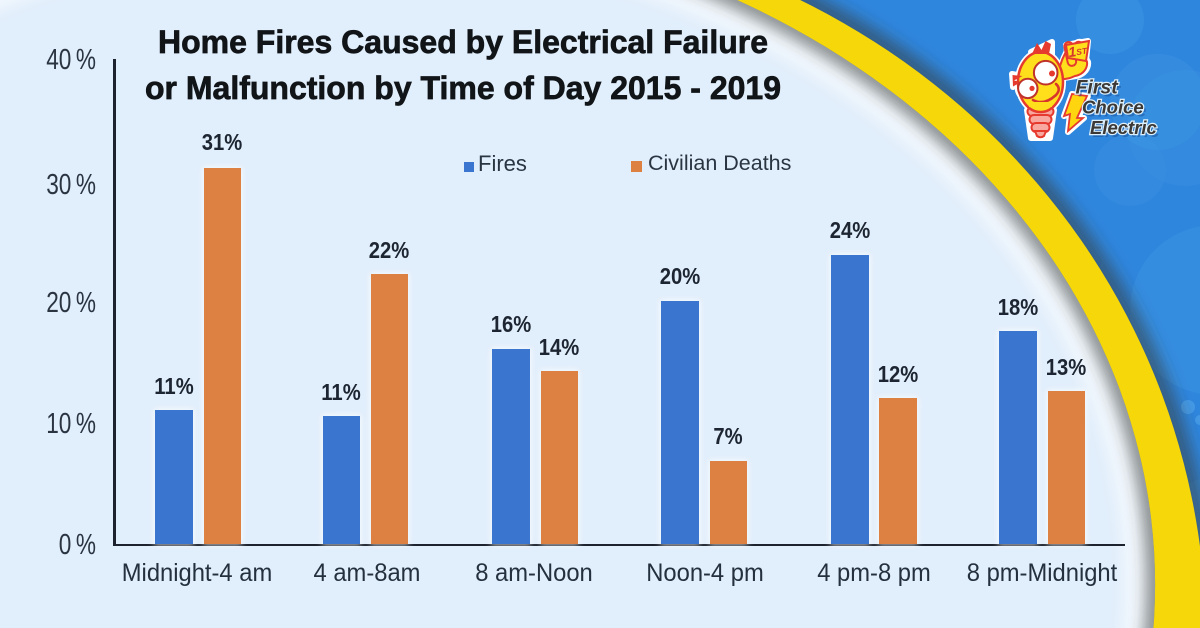 Image resolution: width=1200 pixels, height=628 pixels. Describe the element at coordinates (1078, 51) in the screenshot. I see `svg-text: 1ST` at that location.